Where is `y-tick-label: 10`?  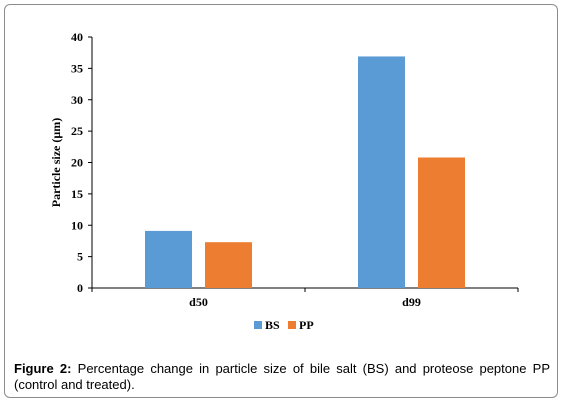
y-tick-label: 10 is located at coordinates (77, 225).